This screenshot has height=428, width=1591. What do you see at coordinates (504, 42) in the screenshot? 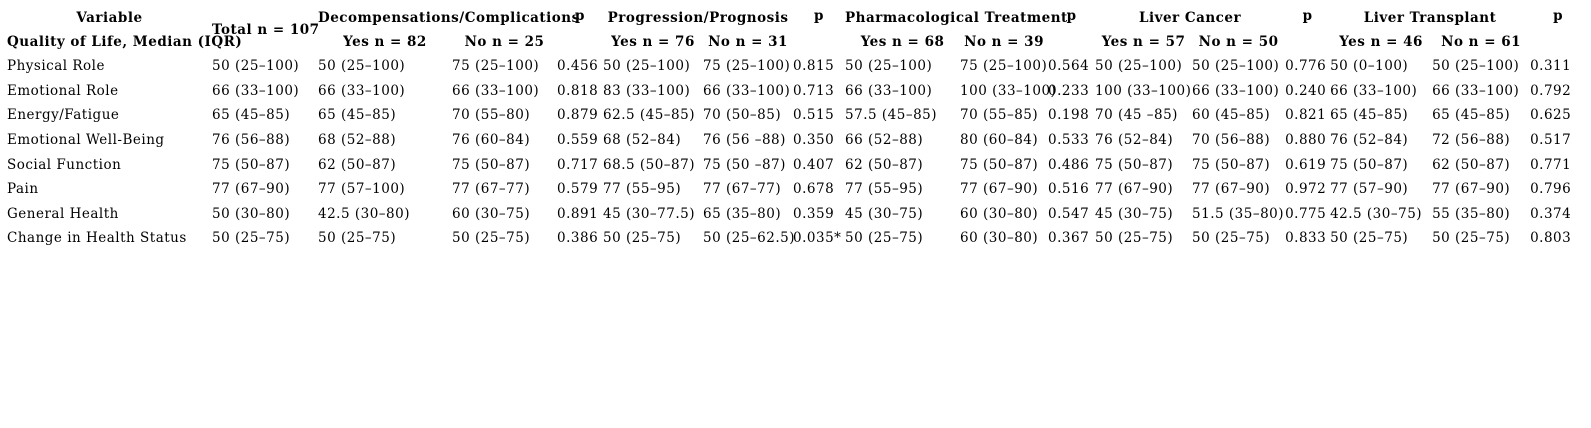
I see `header-decompensations-no: No n = 25` at bounding box center [504, 42].